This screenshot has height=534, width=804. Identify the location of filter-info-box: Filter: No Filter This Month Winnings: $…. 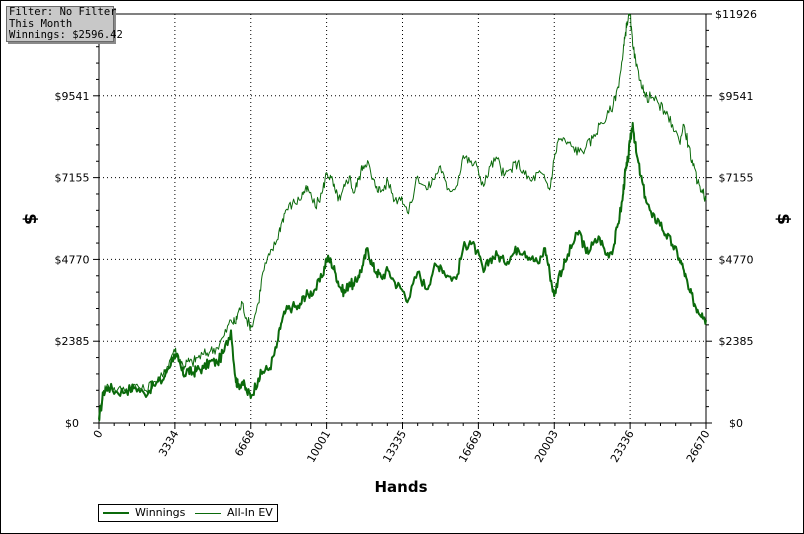
(64, 24).